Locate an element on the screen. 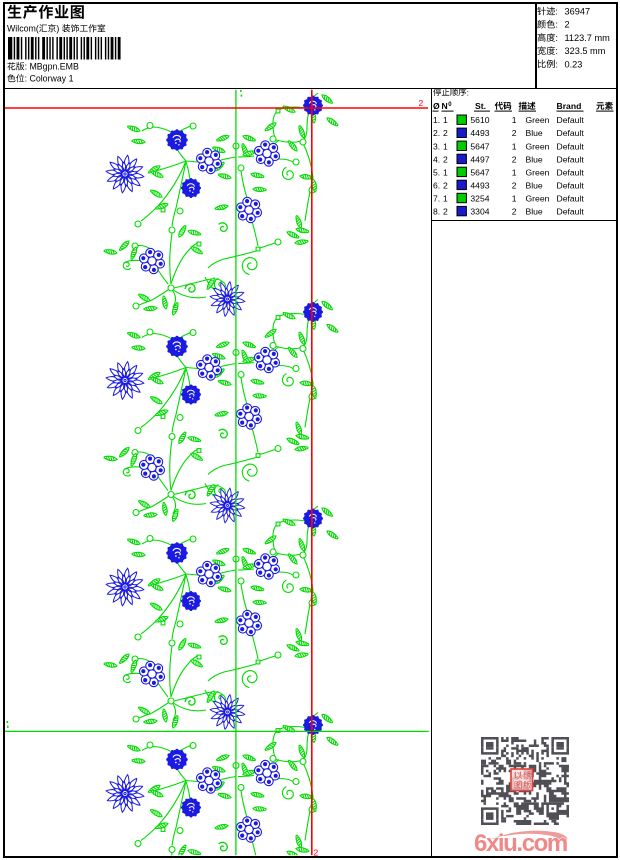 The width and height of the screenshot is (620, 860). svg-text: 5610 is located at coordinates (479, 120).